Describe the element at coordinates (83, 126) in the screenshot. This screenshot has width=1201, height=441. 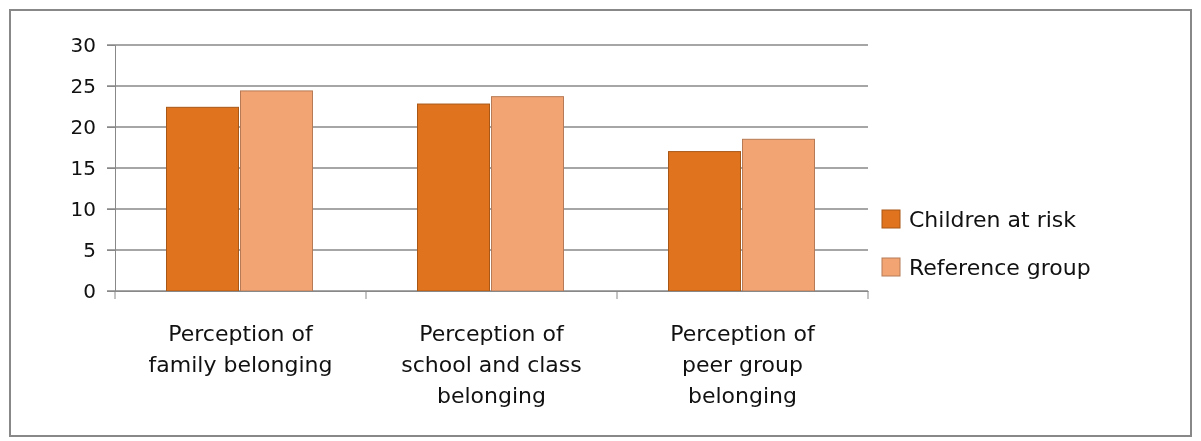
I see `y-tick-label: 20` at that location.